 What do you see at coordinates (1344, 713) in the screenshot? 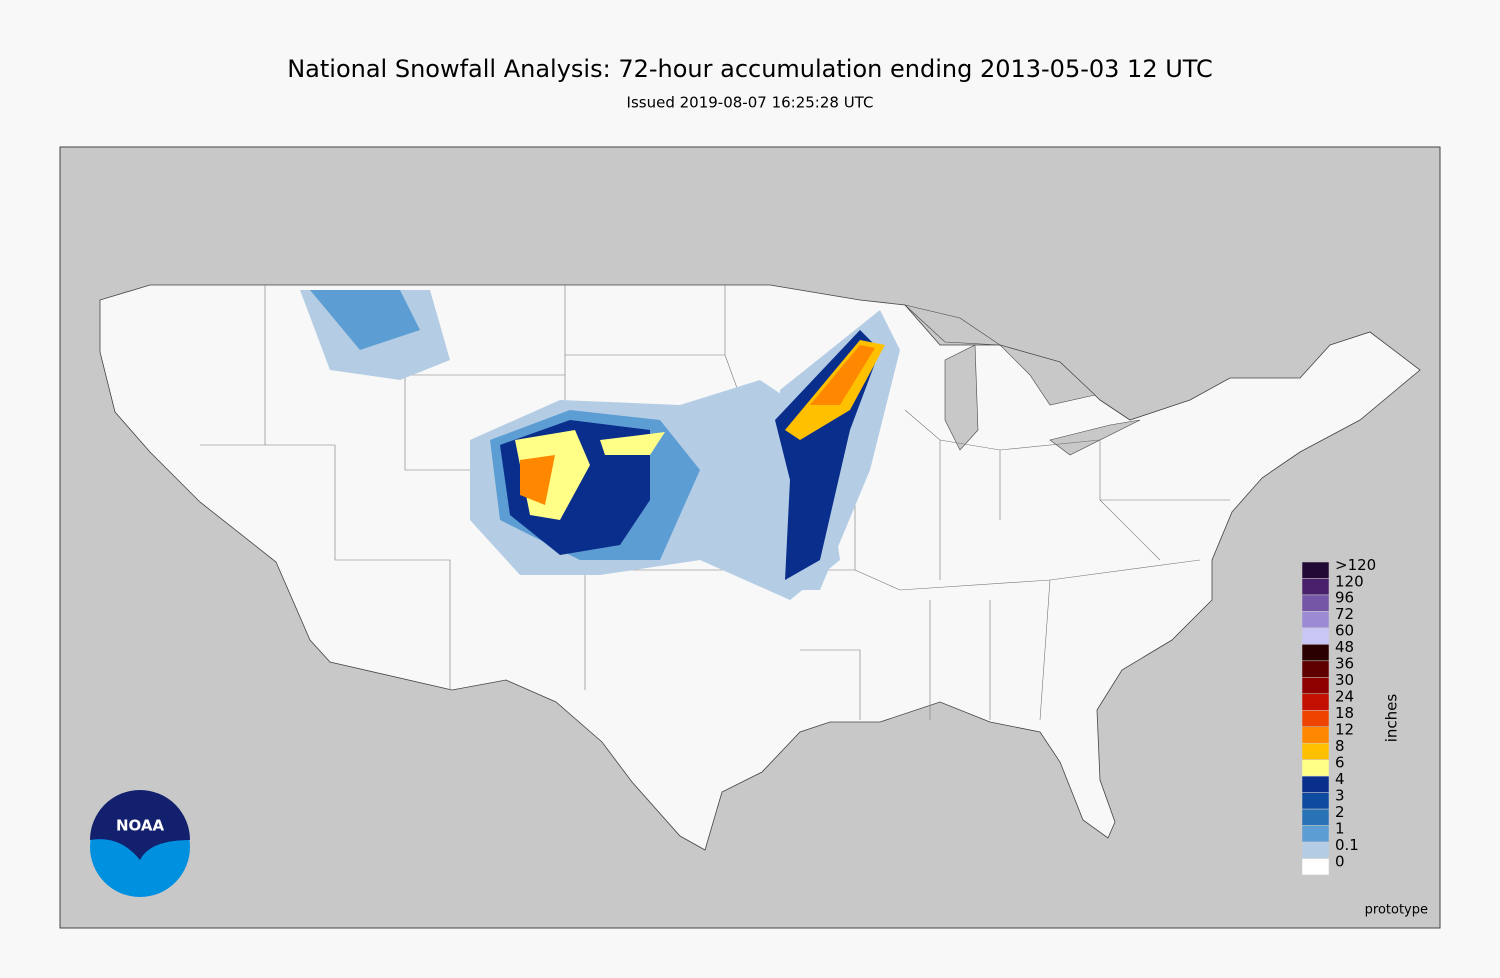
I see `legend-label: 18` at bounding box center [1344, 713].